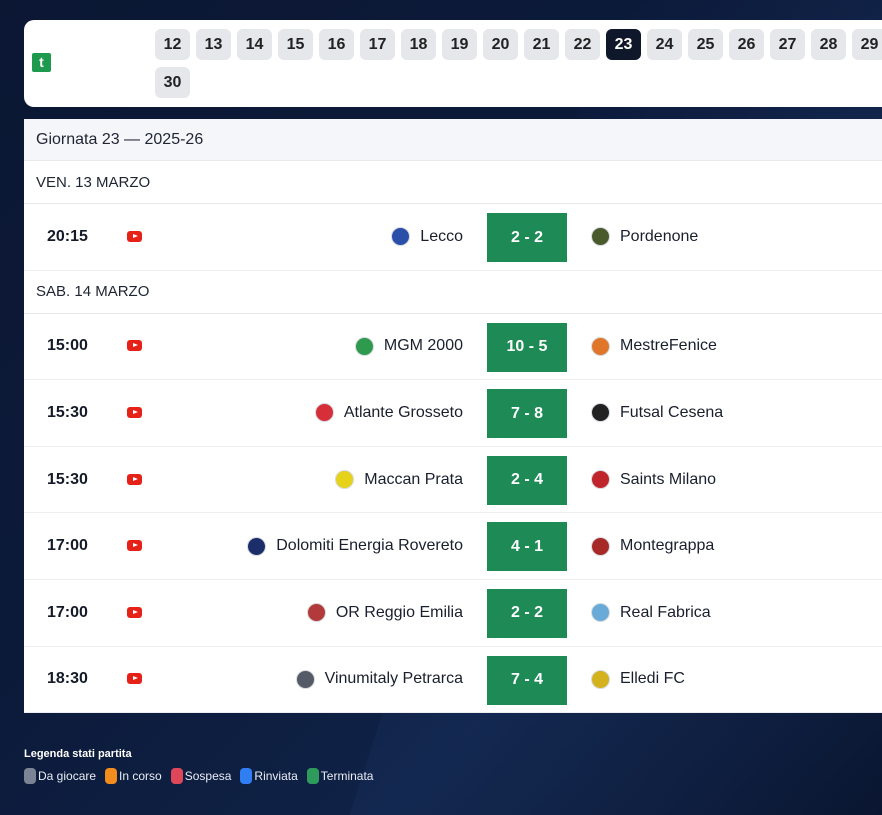 The height and width of the screenshot is (815, 882). Describe the element at coordinates (500, 44) in the screenshot. I see `round-button: 20` at that location.